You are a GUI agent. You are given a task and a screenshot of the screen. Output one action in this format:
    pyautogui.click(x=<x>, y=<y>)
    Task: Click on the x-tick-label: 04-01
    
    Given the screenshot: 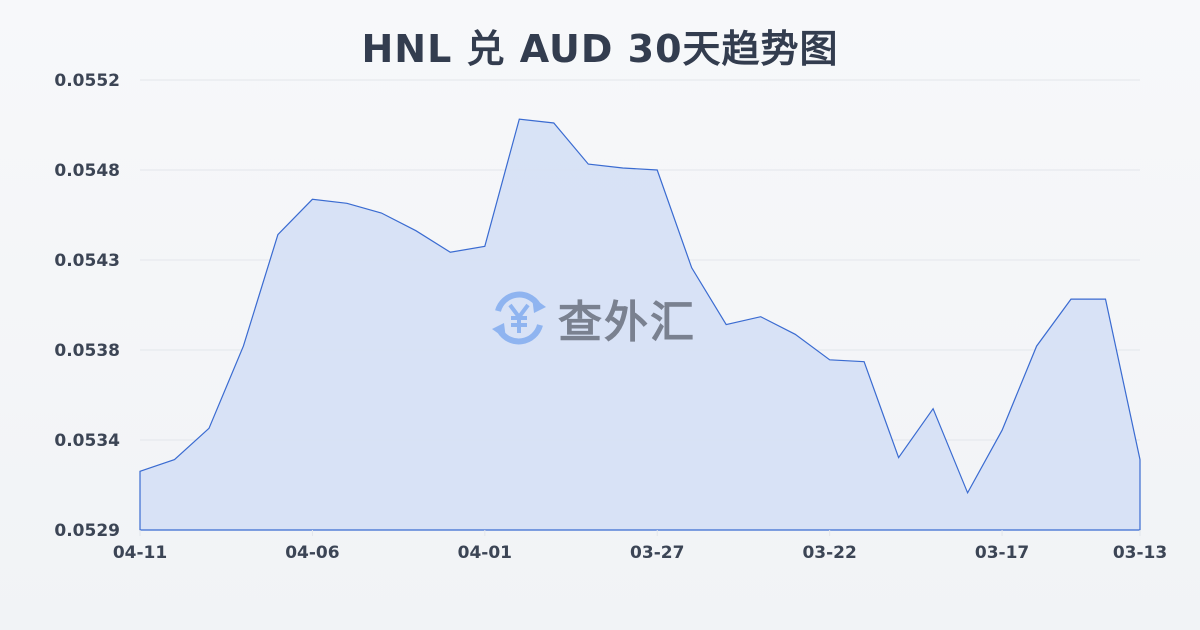 What is the action you would take?
    pyautogui.click(x=485, y=553)
    